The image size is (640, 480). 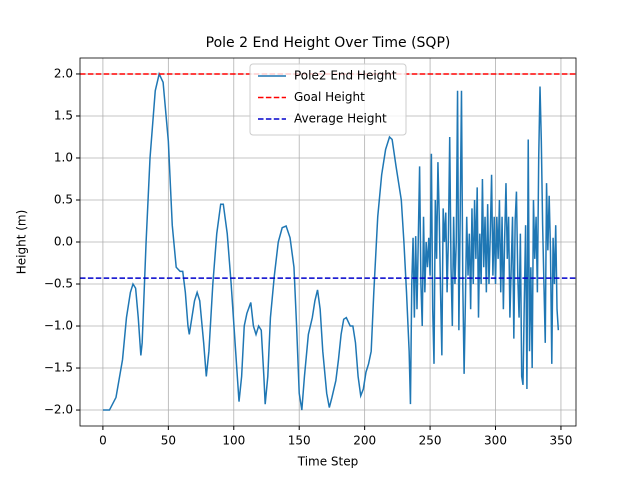 I want to click on x-tick-label: 250, so click(x=430, y=441).